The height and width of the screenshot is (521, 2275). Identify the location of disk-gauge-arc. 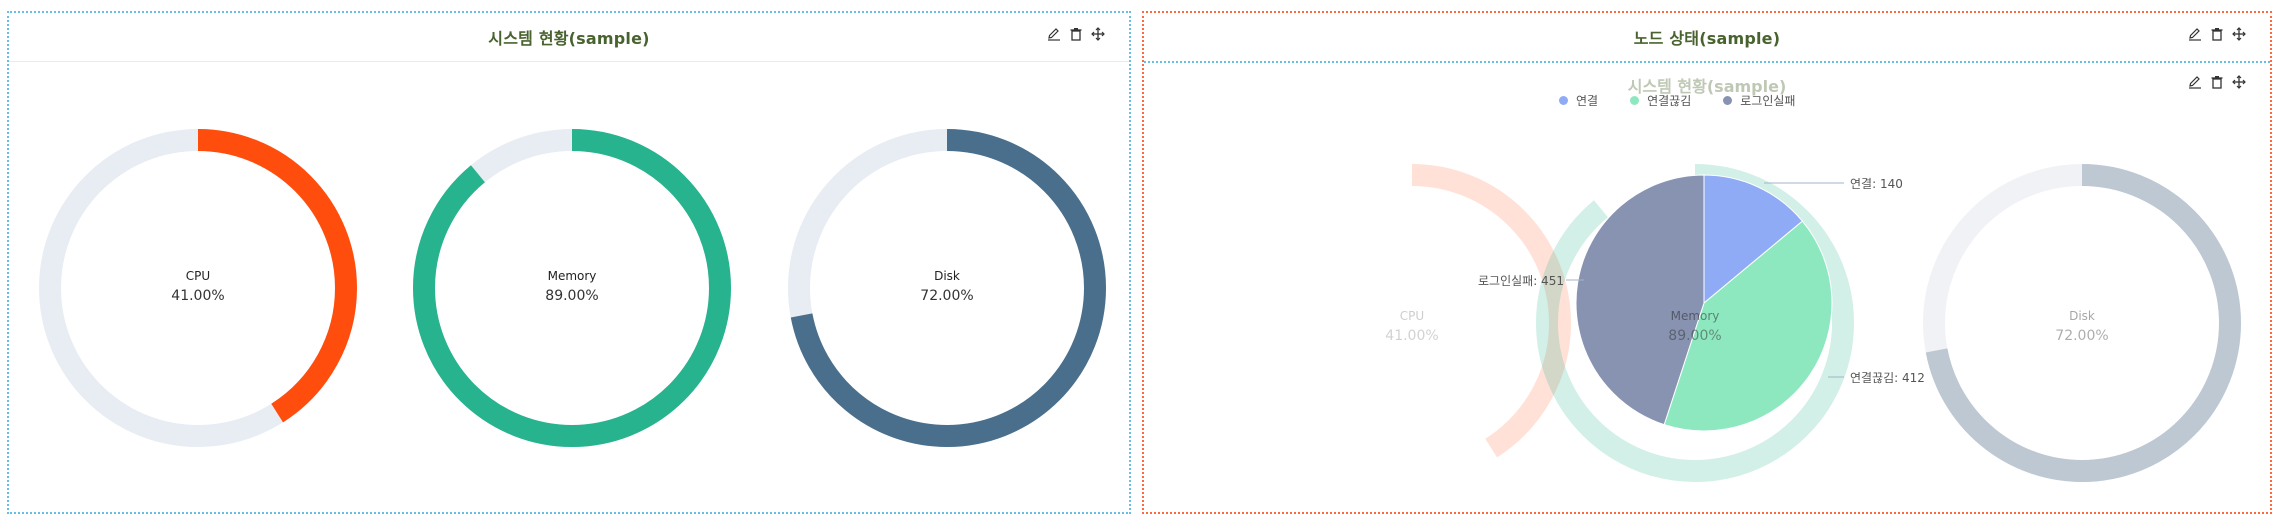
(947, 288).